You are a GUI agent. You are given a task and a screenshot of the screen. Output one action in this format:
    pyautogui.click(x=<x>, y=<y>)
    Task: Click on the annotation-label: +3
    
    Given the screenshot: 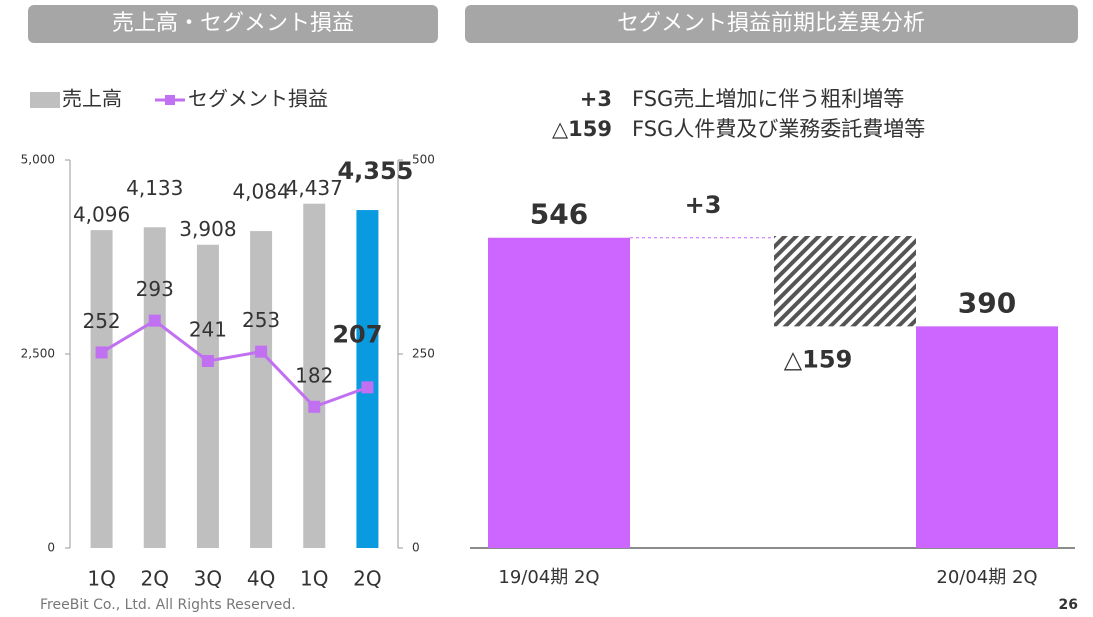 What is the action you would take?
    pyautogui.click(x=596, y=99)
    